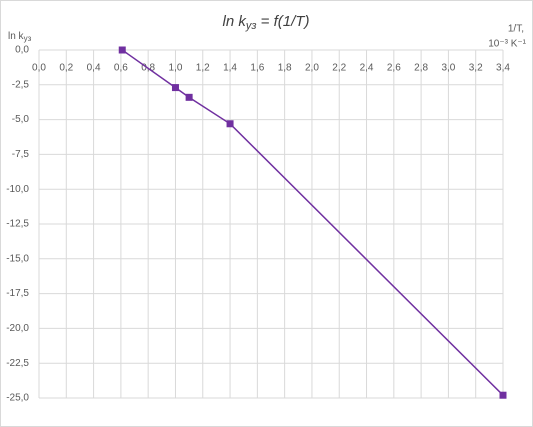 The height and width of the screenshot is (427, 533). I want to click on x-tick-label: 1,0, so click(176, 68).